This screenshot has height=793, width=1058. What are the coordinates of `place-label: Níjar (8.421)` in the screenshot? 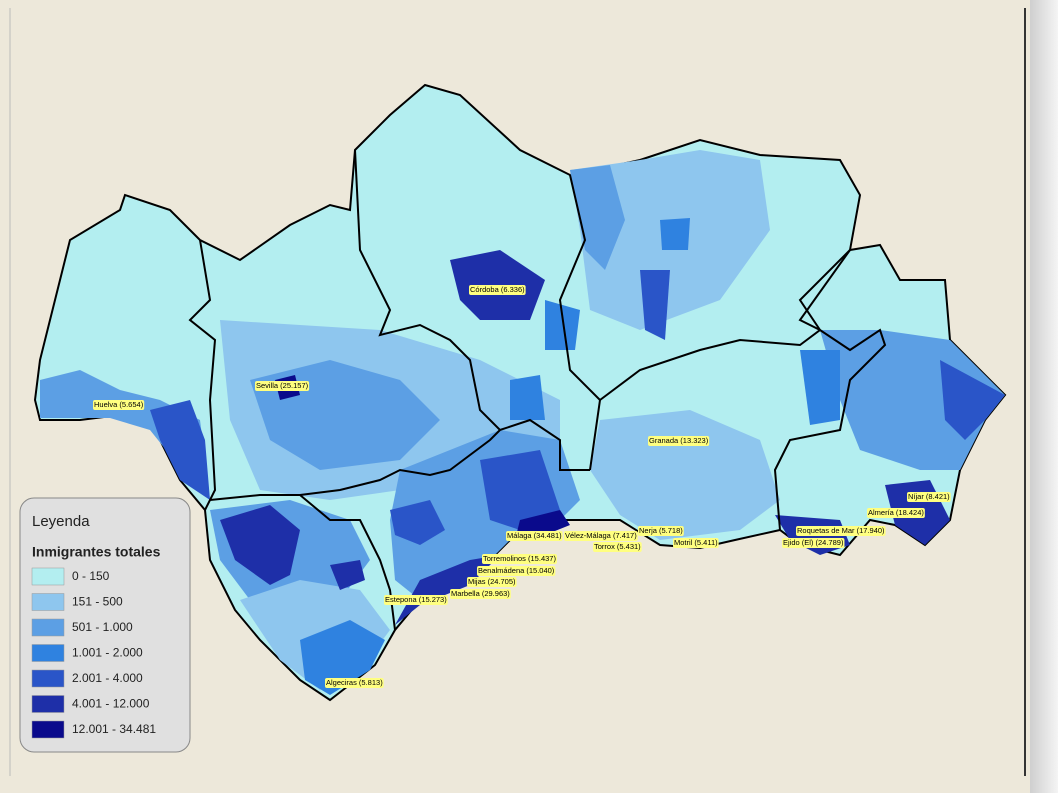 It's located at (929, 496).